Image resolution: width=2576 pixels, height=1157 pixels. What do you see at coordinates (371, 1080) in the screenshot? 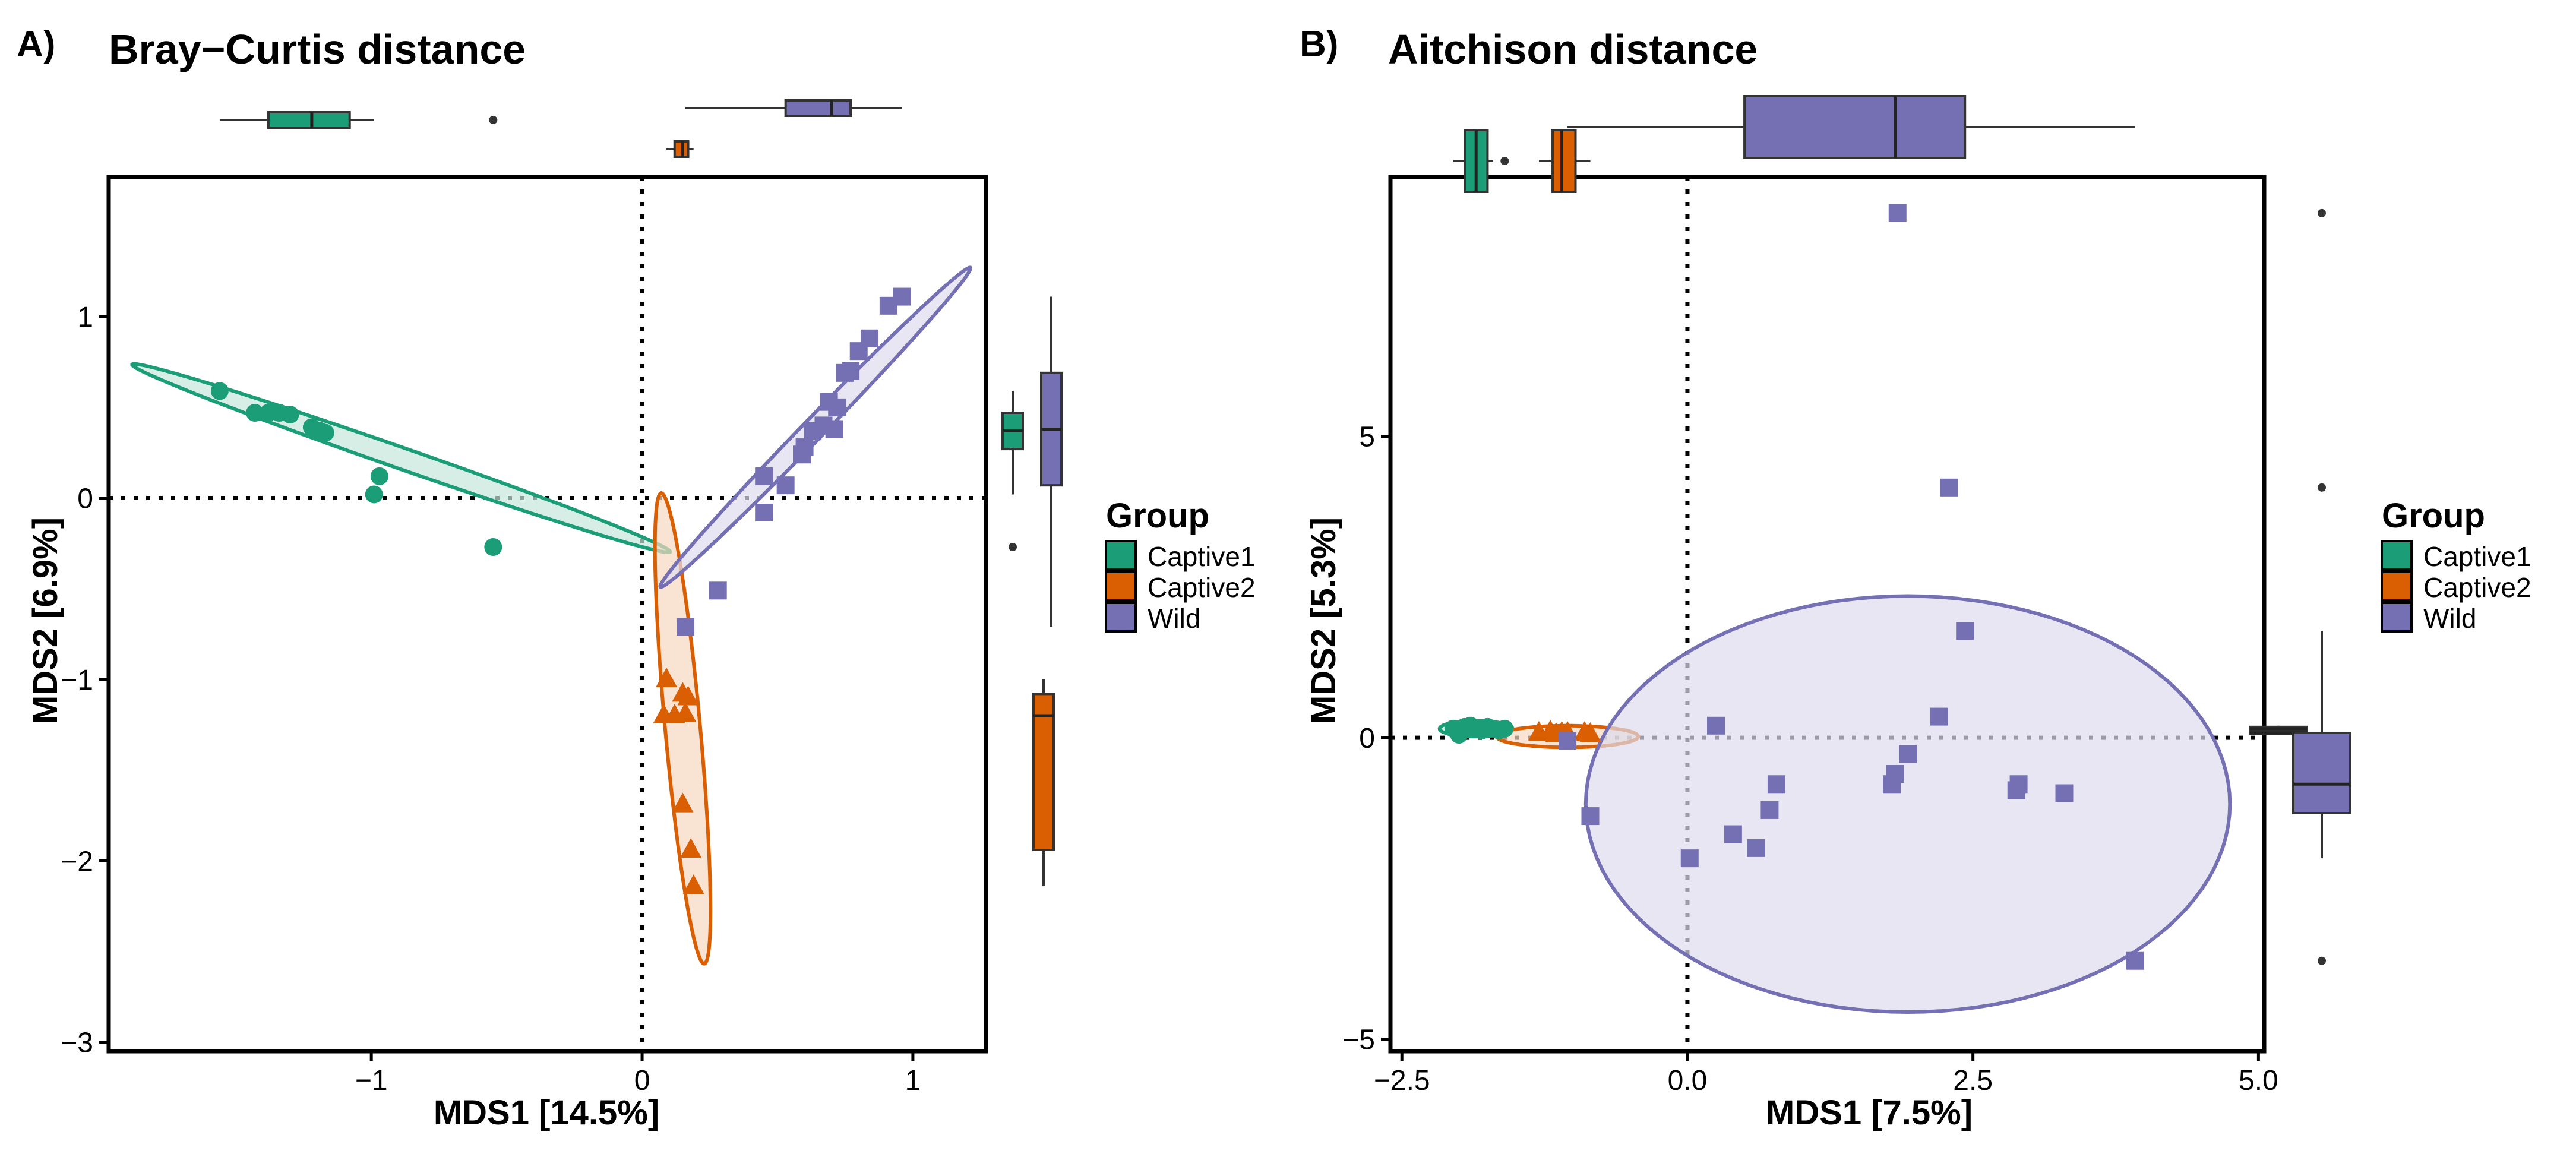
I see `panel-a-x-tick-label: −1` at bounding box center [371, 1080].